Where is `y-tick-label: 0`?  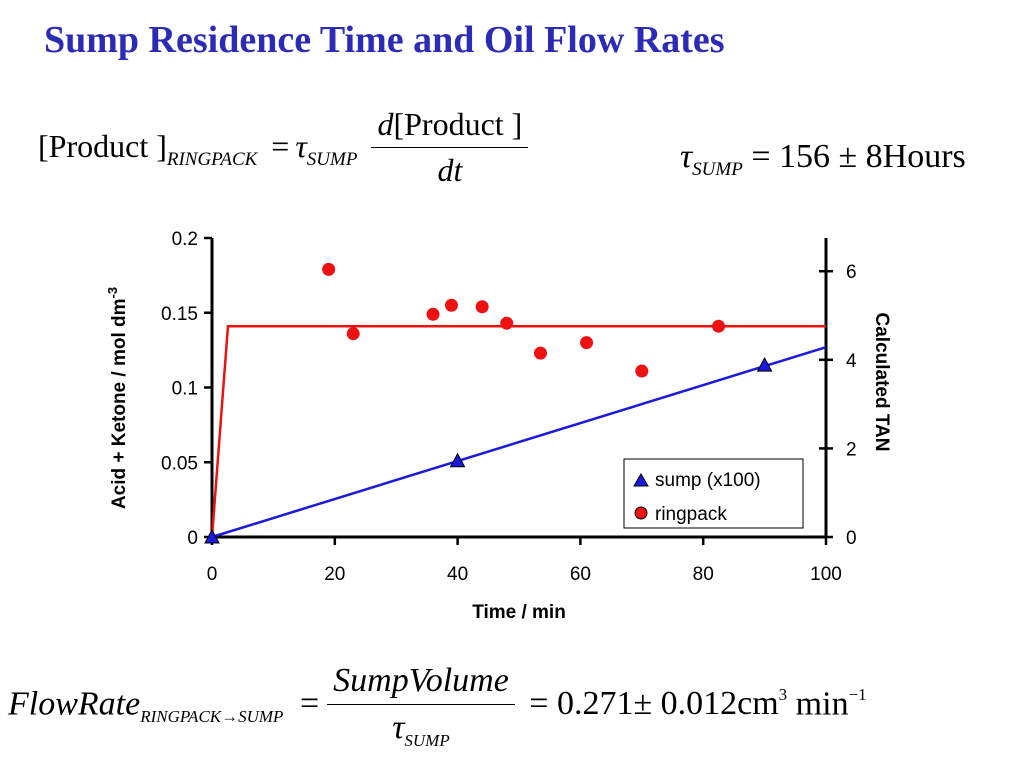
y-tick-label: 0 is located at coordinates (192, 538).